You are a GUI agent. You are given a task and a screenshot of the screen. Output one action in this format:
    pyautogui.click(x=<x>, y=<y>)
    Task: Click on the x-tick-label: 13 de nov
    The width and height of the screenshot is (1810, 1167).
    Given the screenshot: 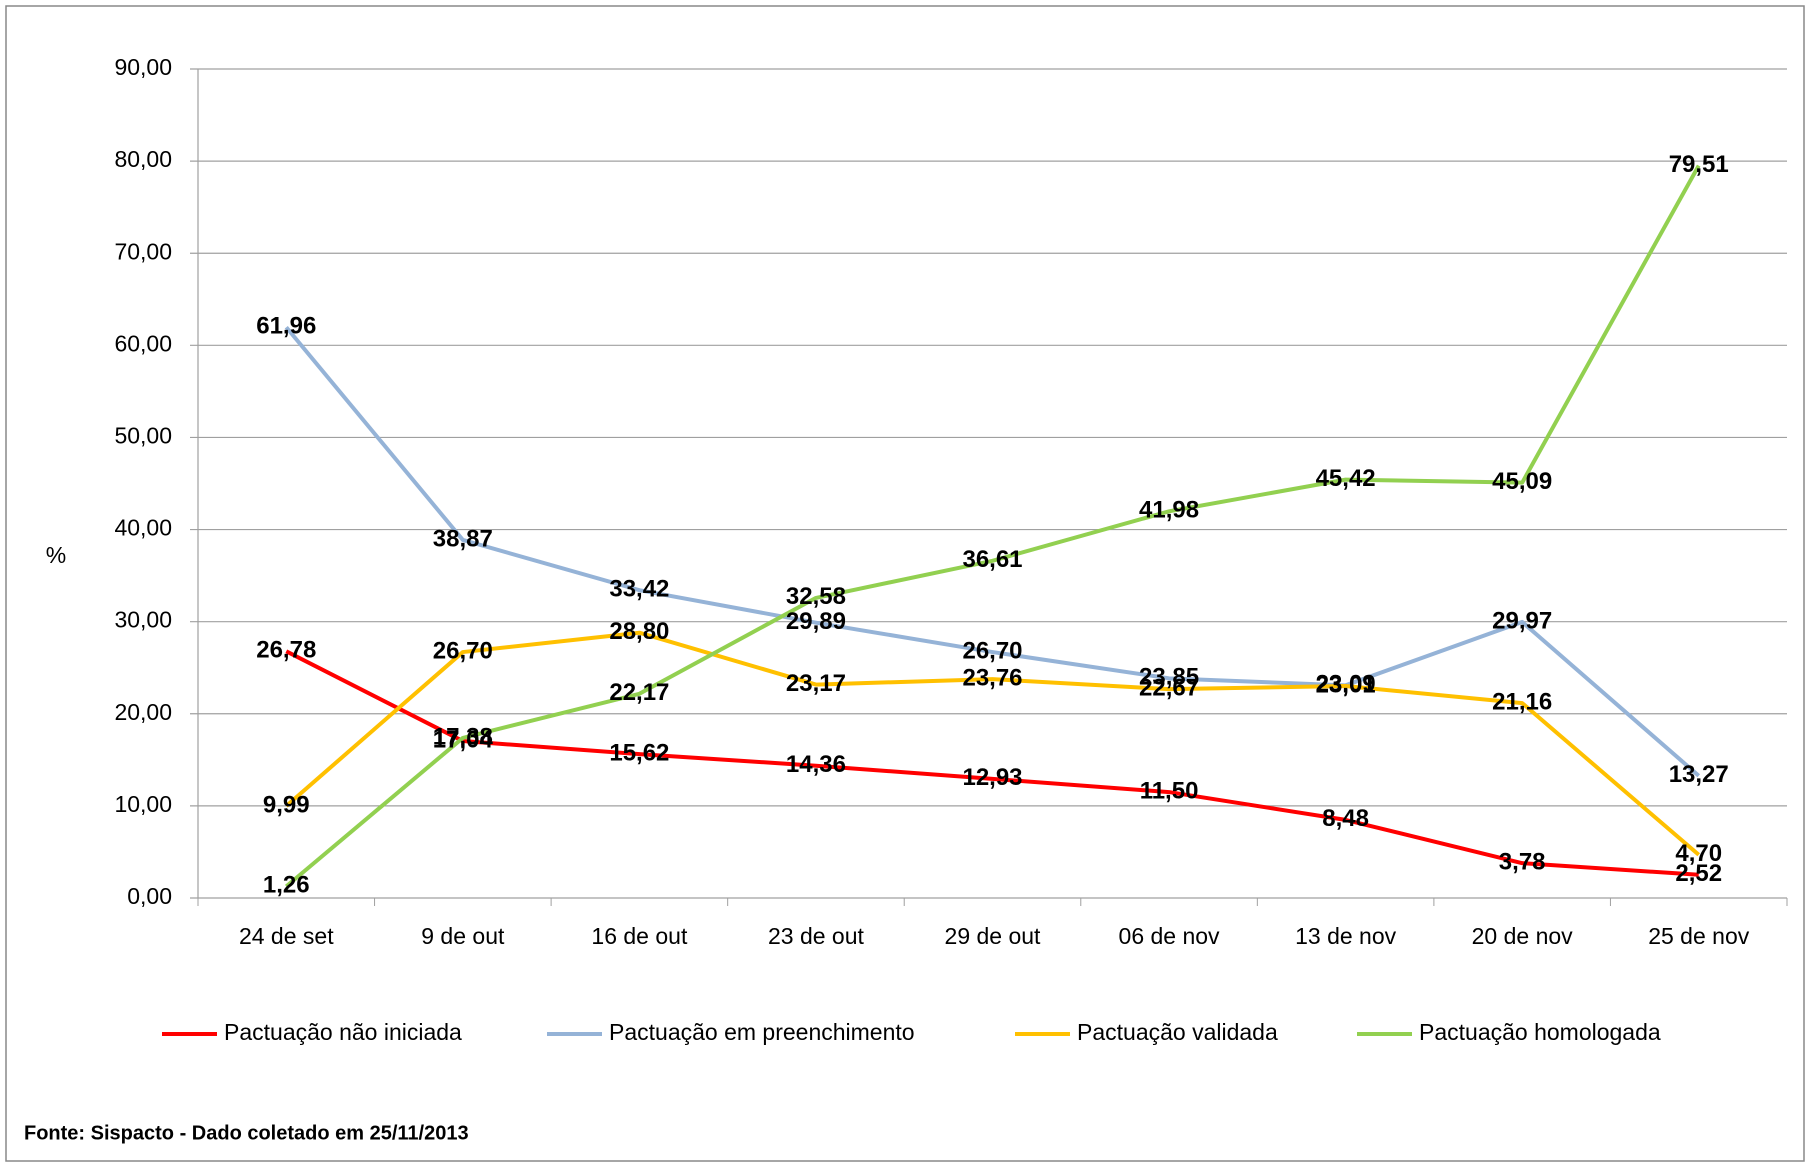 What is the action you would take?
    pyautogui.click(x=1346, y=936)
    